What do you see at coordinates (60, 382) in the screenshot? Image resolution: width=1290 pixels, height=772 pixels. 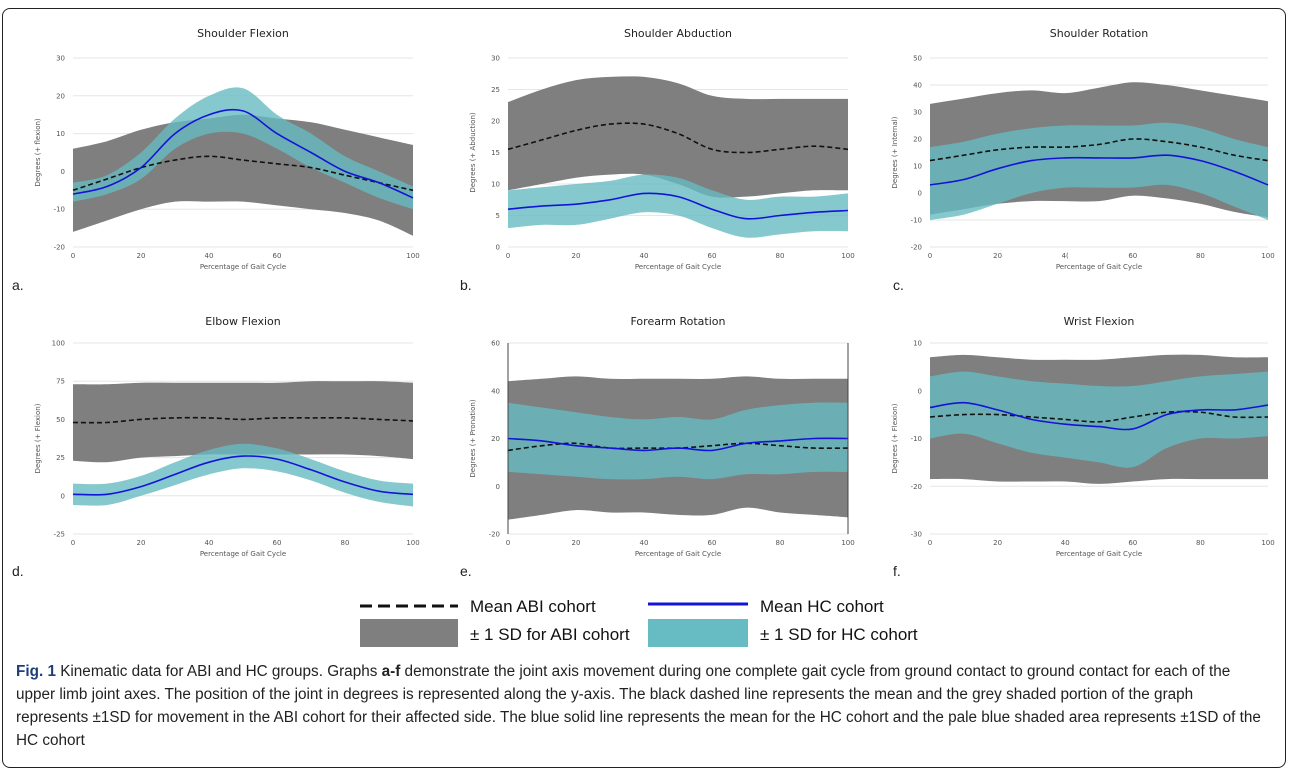 I see `y-tick-label: 75` at bounding box center [60, 382].